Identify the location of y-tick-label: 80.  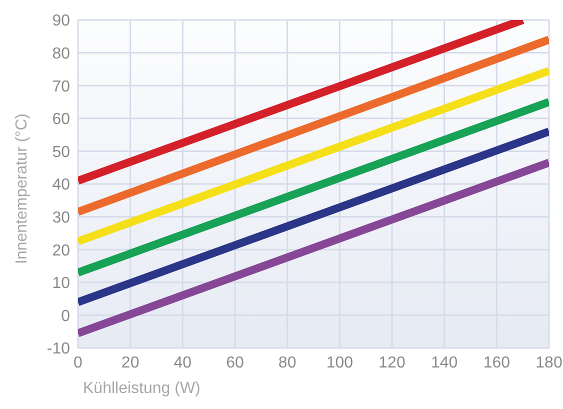
(61, 53).